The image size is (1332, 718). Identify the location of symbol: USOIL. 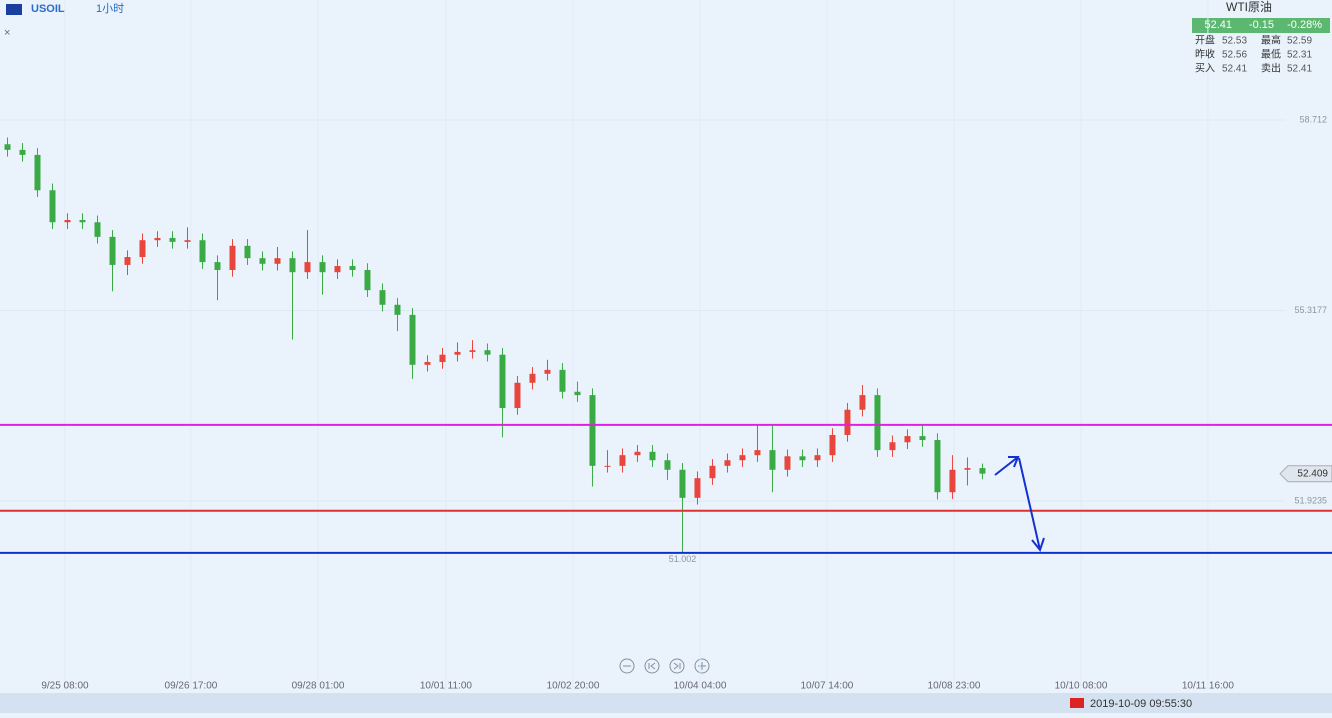
(48, 9).